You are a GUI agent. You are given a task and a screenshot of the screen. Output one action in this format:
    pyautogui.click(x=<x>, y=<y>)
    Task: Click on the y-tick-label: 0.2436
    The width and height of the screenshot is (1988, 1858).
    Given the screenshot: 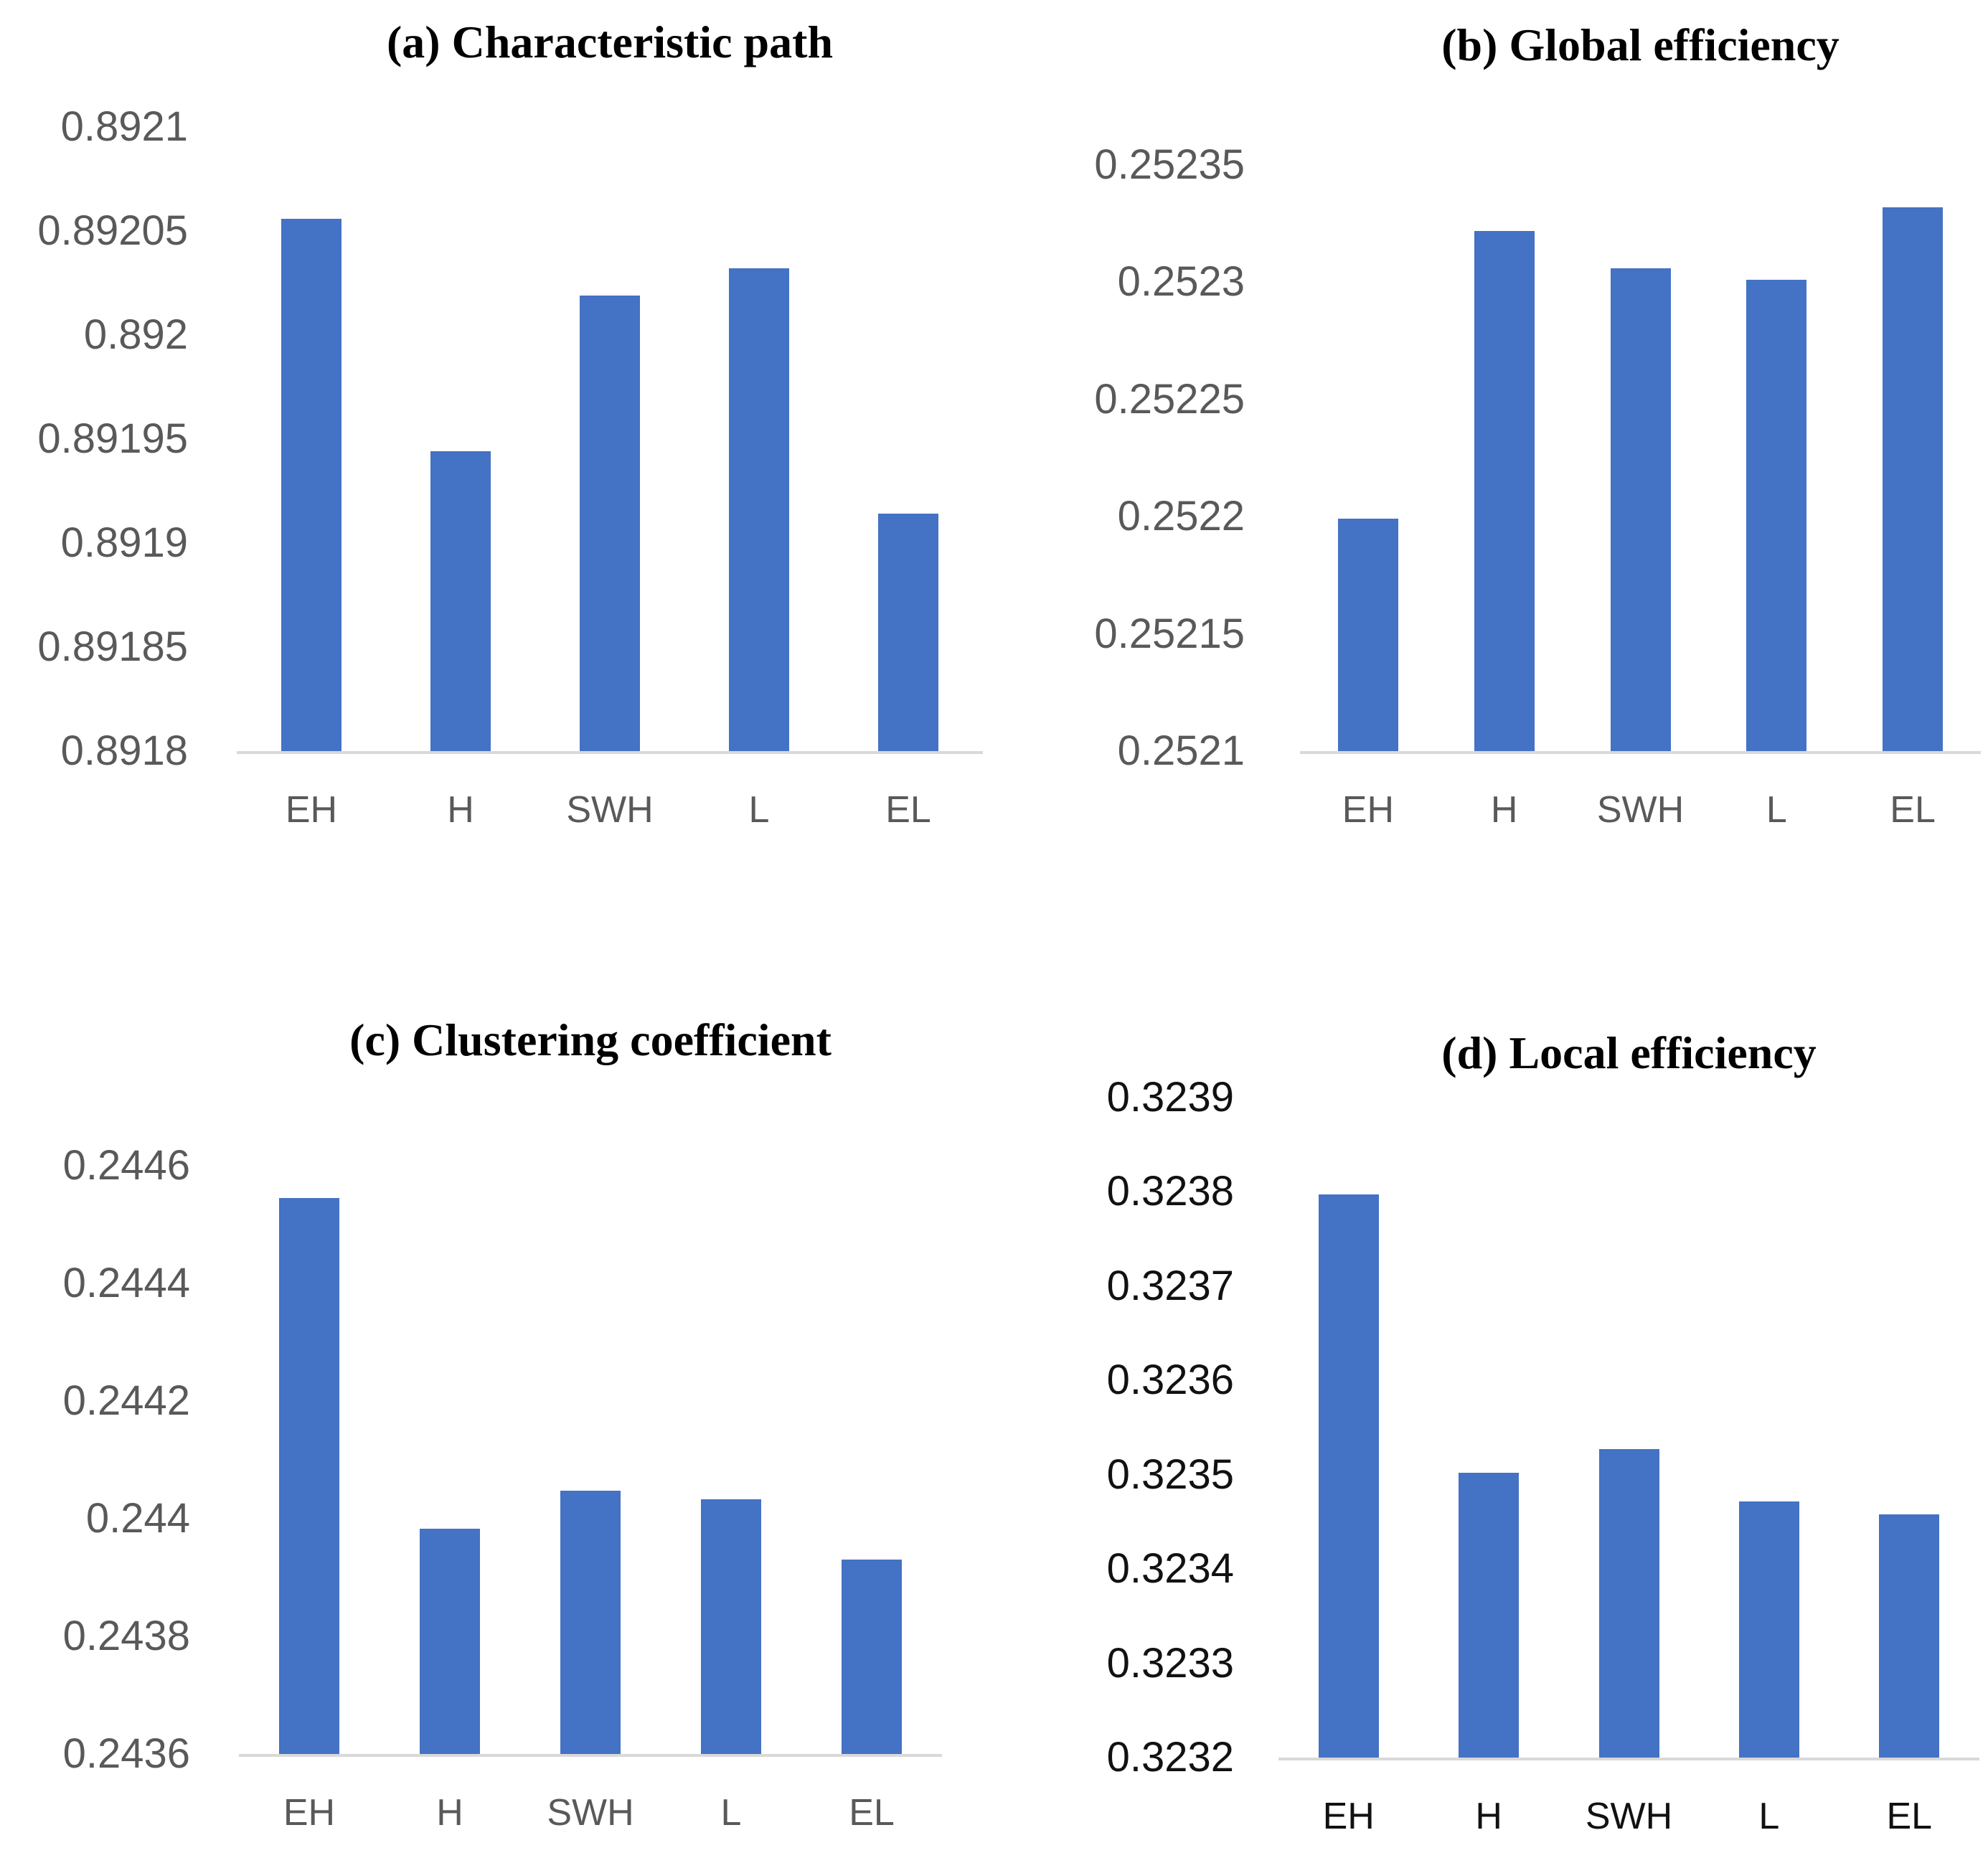 What is the action you would take?
    pyautogui.click(x=126, y=1753)
    